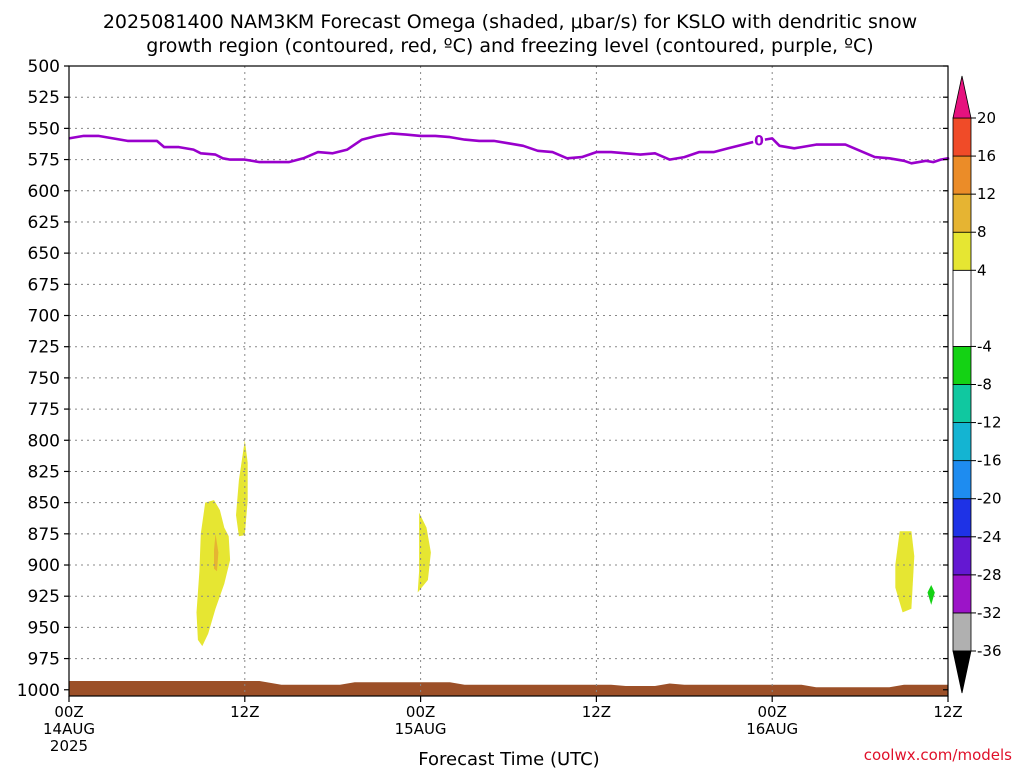 The width and height of the screenshot is (1024, 768). Describe the element at coordinates (989, 423) in the screenshot. I see `colorbar-label-8: -12` at that location.